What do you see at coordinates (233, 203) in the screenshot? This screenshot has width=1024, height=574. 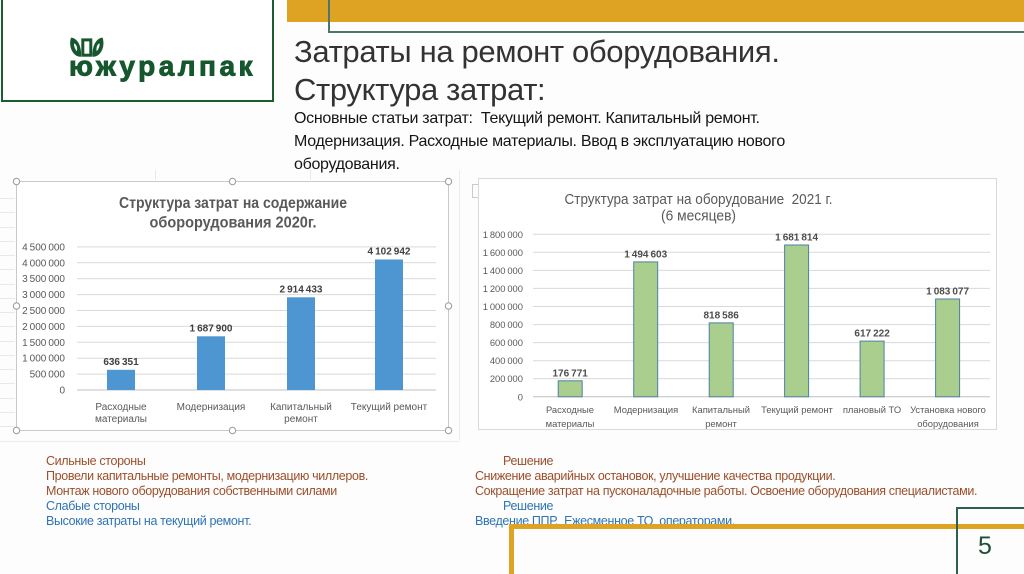 I see `svg-text: Структура затрат на содержание` at bounding box center [233, 203].